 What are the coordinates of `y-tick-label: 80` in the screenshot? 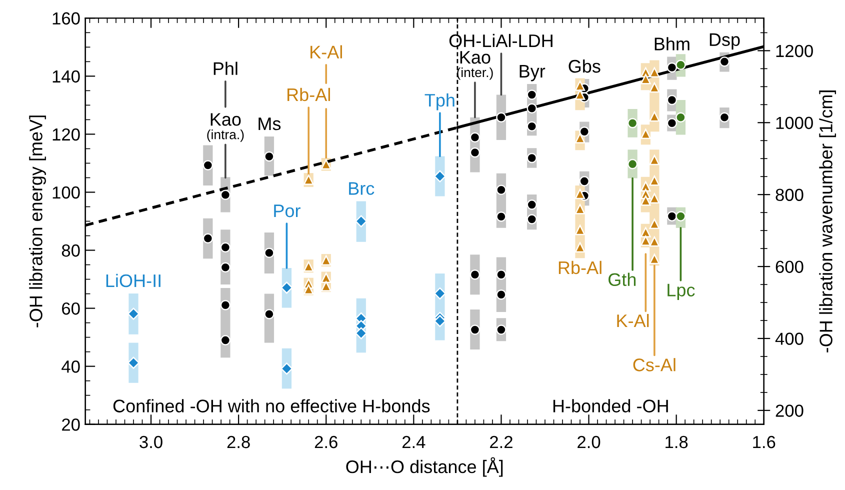 It's located at (71, 250).